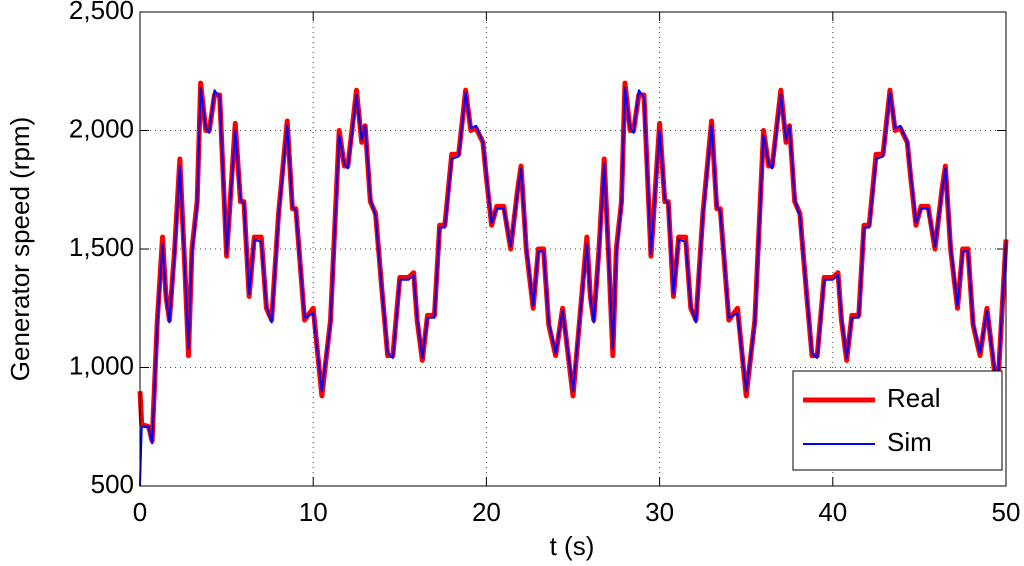  What do you see at coordinates (101, 365) in the screenshot?
I see `y-tick-label: 1,000` at bounding box center [101, 365].